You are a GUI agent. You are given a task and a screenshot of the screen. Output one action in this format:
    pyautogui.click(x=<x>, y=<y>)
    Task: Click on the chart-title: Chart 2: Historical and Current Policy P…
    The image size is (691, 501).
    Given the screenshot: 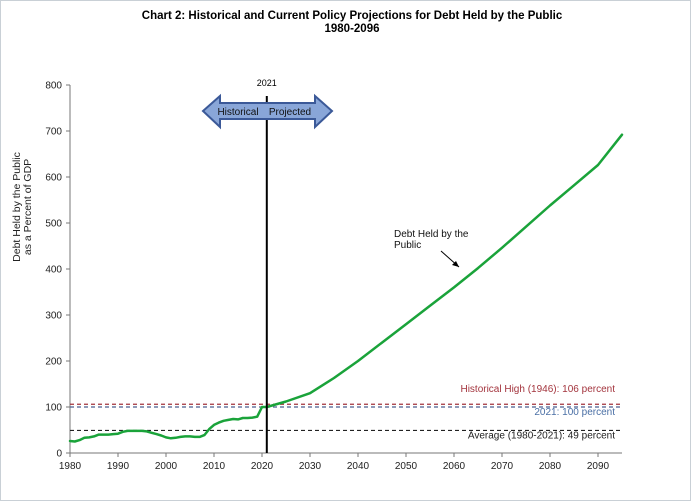 What is the action you would take?
    pyautogui.click(x=352, y=16)
    